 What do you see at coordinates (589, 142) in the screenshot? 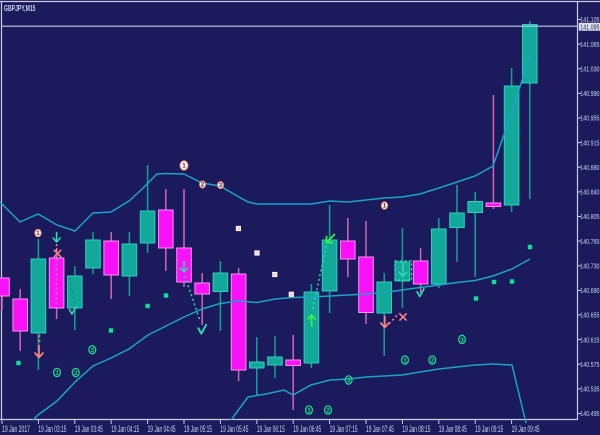
I see `svg-text: 140.915` at bounding box center [589, 142].